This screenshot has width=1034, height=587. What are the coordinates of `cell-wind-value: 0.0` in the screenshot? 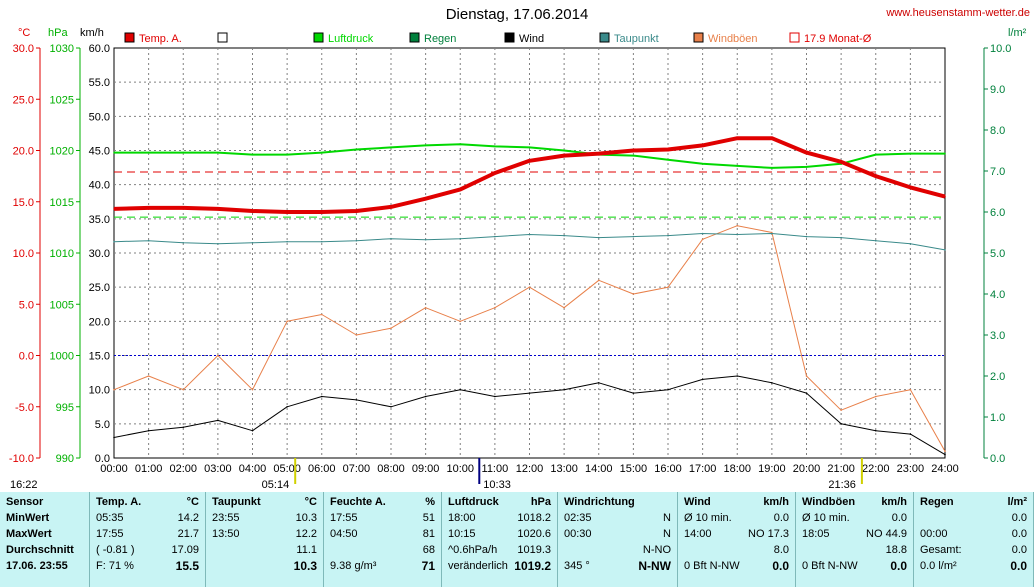 It's located at (780, 566).